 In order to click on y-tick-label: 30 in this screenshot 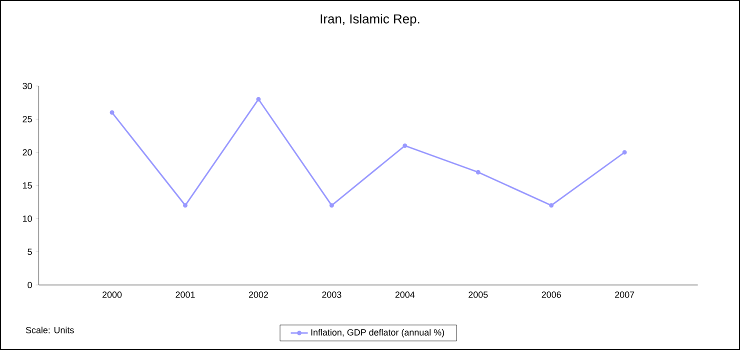, I will do `click(27, 86)`.